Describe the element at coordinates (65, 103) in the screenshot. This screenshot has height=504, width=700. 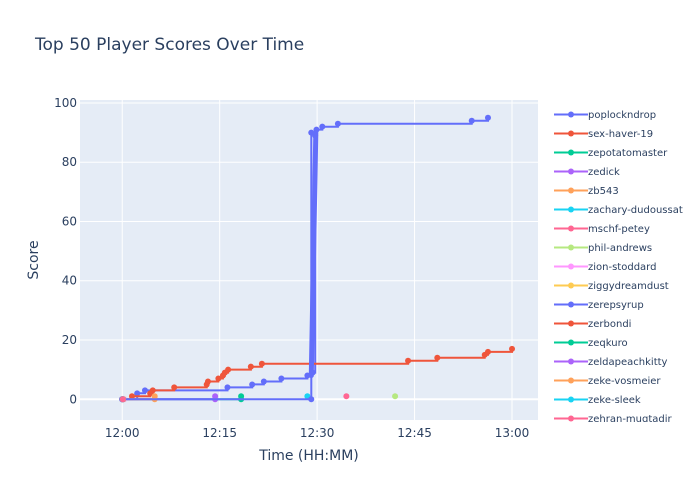
I see `y-tick-label: 100` at that location.